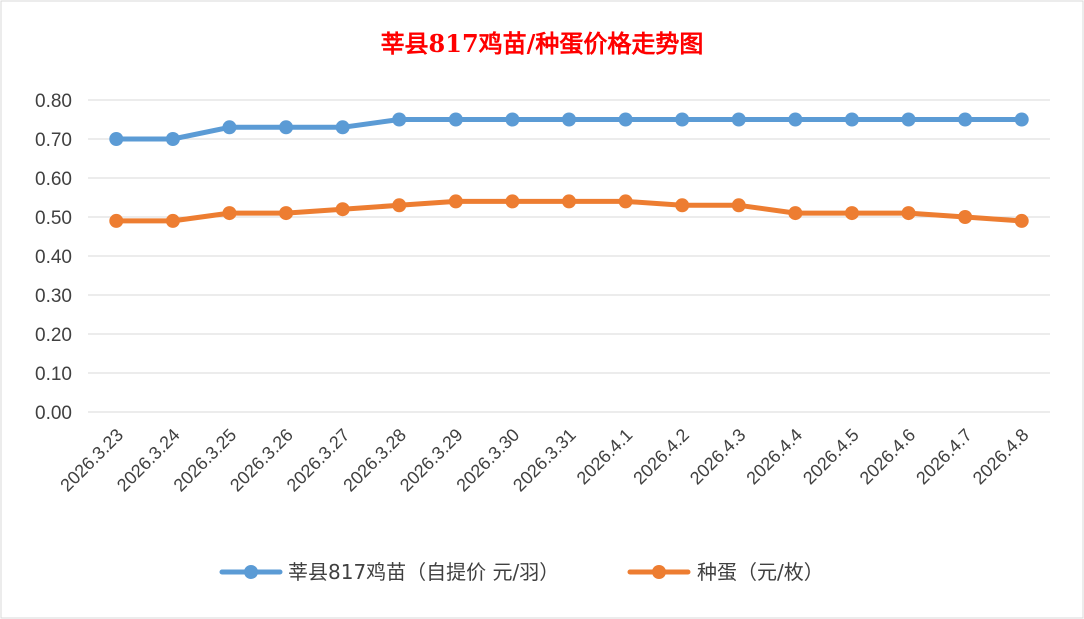 The image size is (1084, 619). What do you see at coordinates (423, 572) in the screenshot?
I see `legend-label: 莘县817鸡苗（自提价 元/羽）` at bounding box center [423, 572].